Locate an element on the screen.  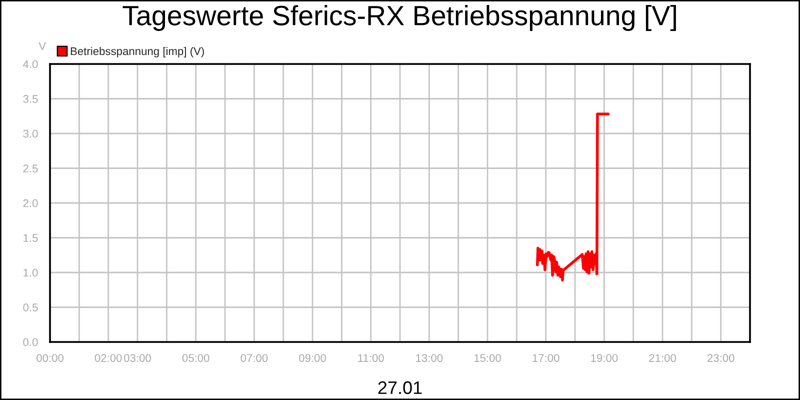
y-tick-label: 2.5 is located at coordinates (30, 168).